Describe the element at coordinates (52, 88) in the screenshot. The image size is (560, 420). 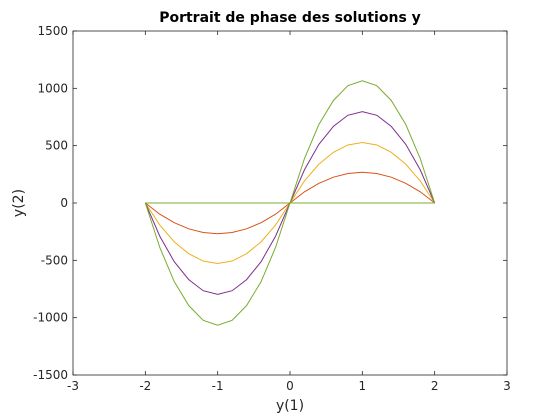
I see `y-tick-label-5: 1000` at that location.